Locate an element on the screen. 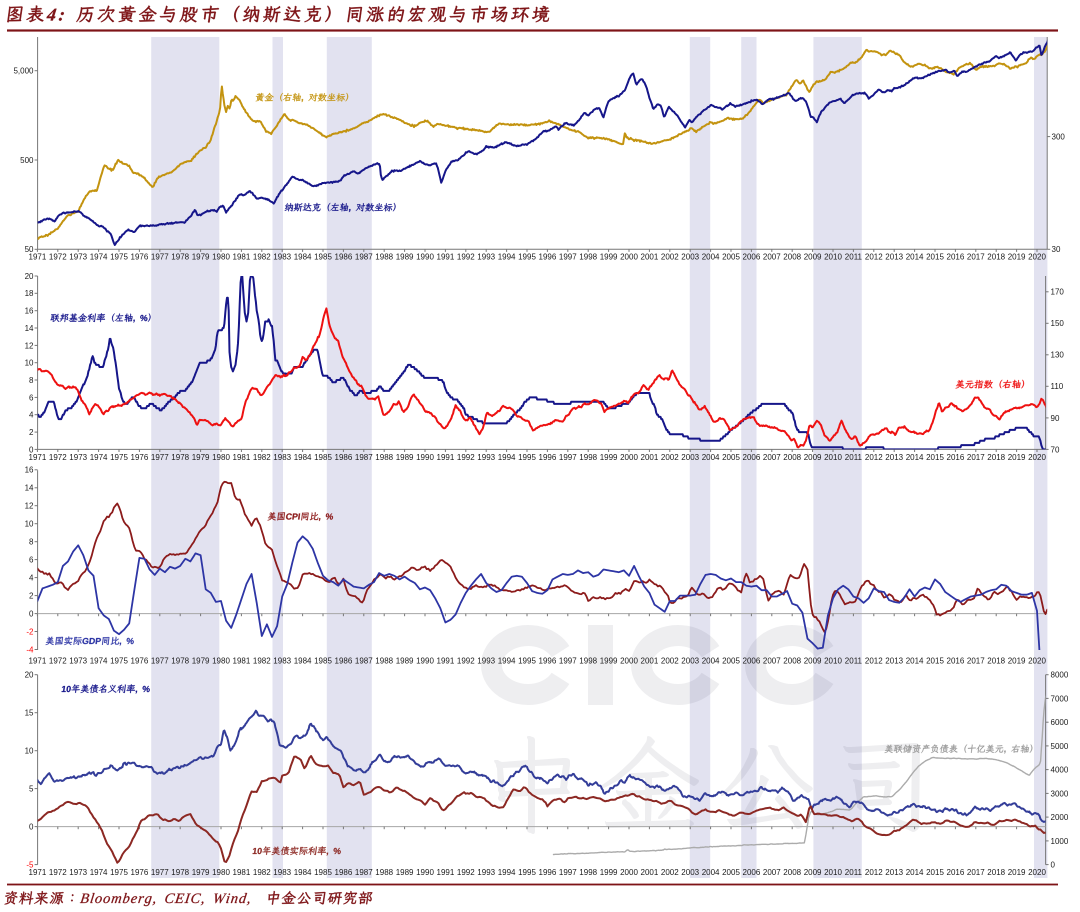 This screenshot has width=1080, height=912. svg-text: 8 is located at coordinates (31, 380).